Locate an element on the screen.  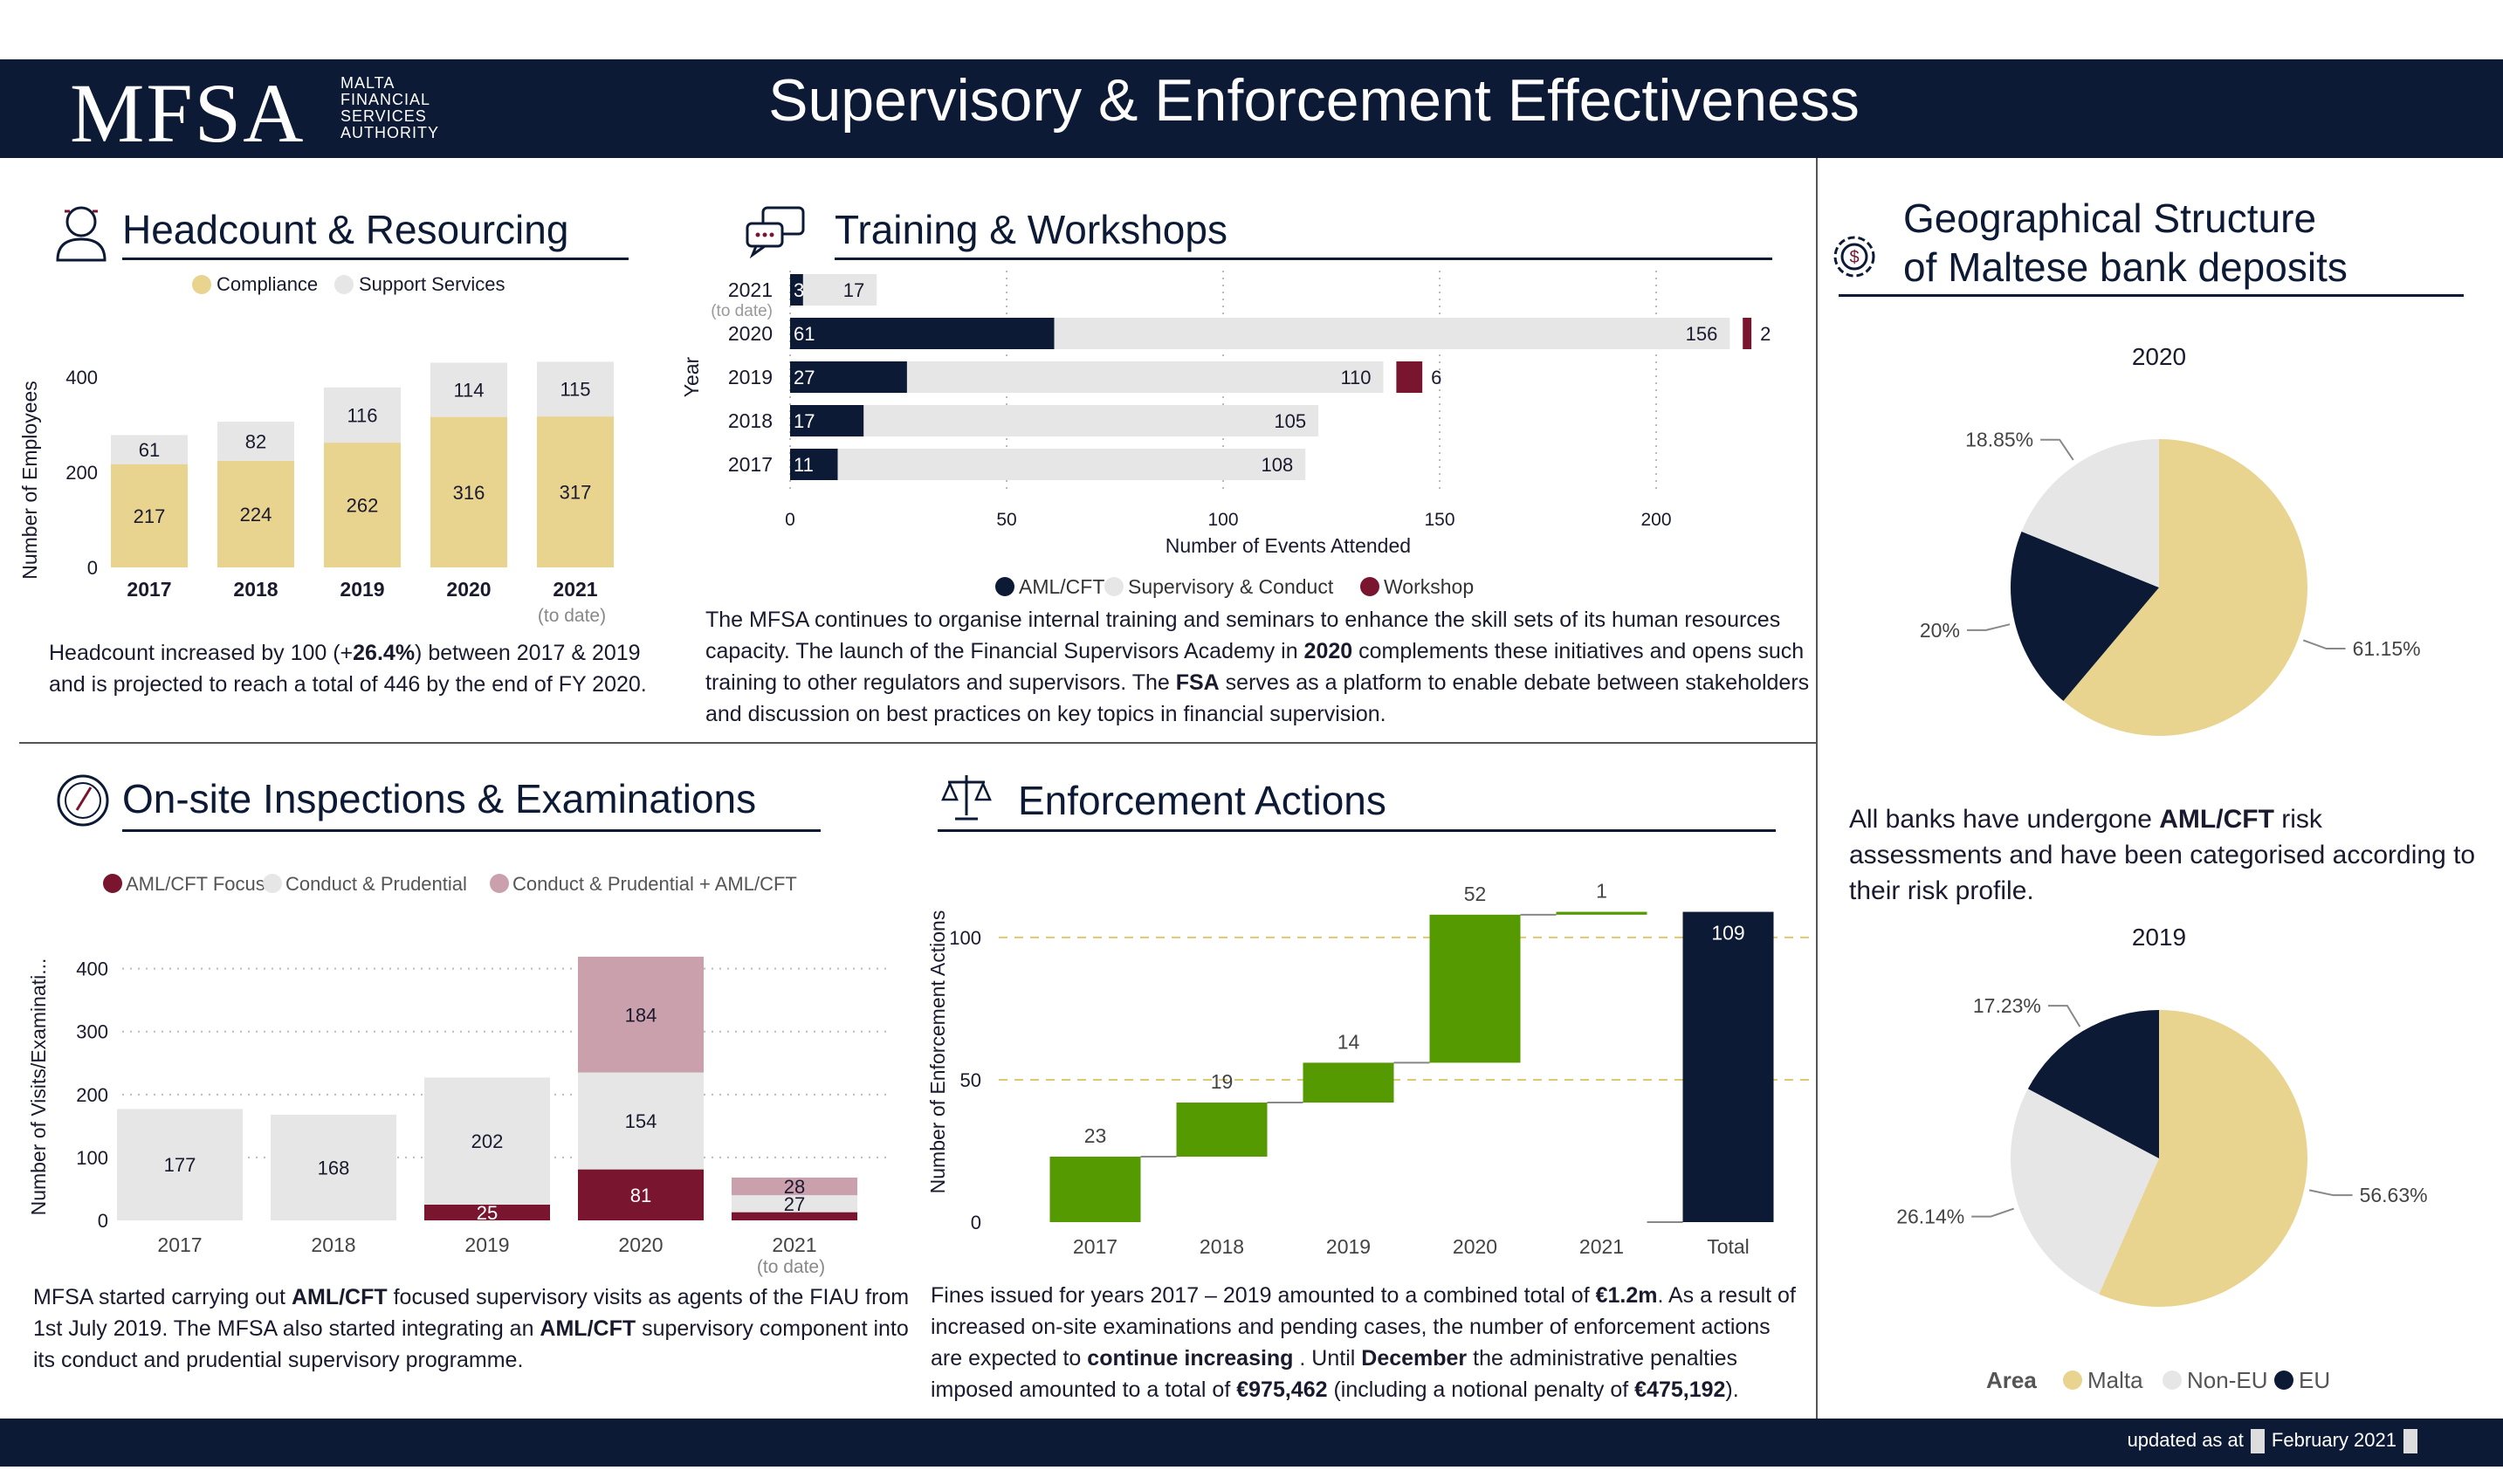
data-label: 11 is located at coordinates (804, 465).